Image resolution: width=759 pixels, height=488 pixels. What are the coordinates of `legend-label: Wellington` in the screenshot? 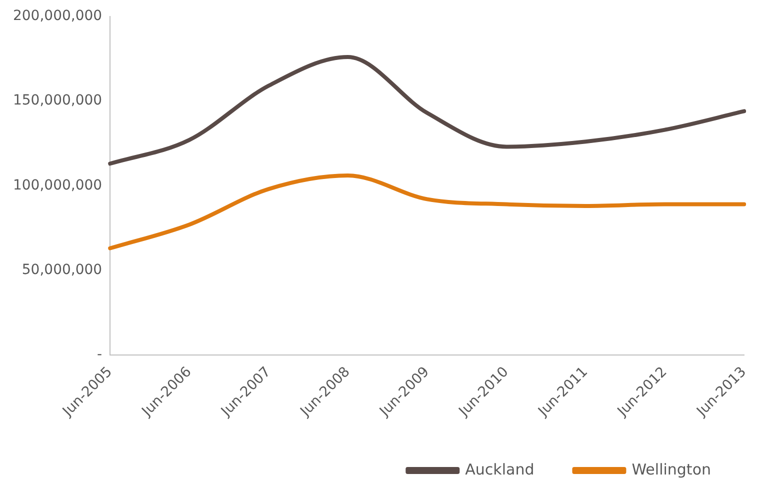 It's located at (672, 469).